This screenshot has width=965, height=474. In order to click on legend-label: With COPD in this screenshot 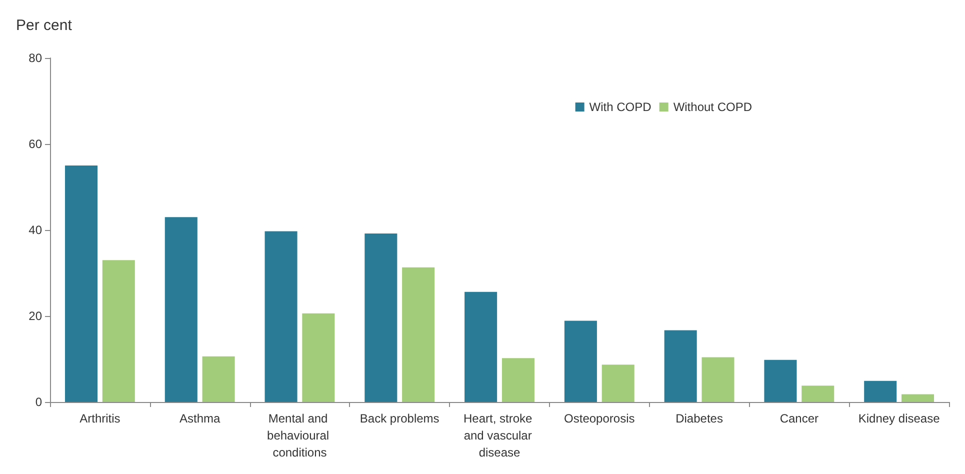, I will do `click(620, 107)`.